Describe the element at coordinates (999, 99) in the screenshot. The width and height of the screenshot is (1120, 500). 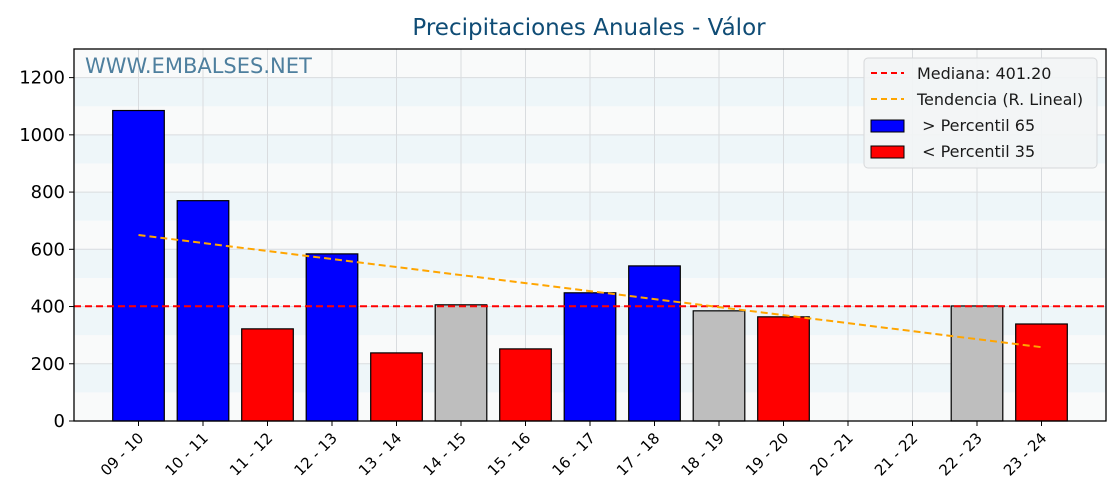
I see `legend-label: Tendencia (R. Lineal)` at that location.